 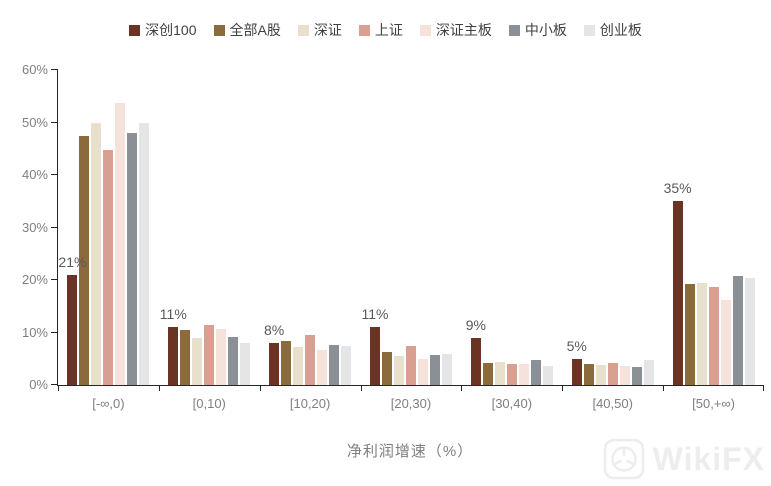 I want to click on bar-value-label: 35%, so click(x=677, y=188).